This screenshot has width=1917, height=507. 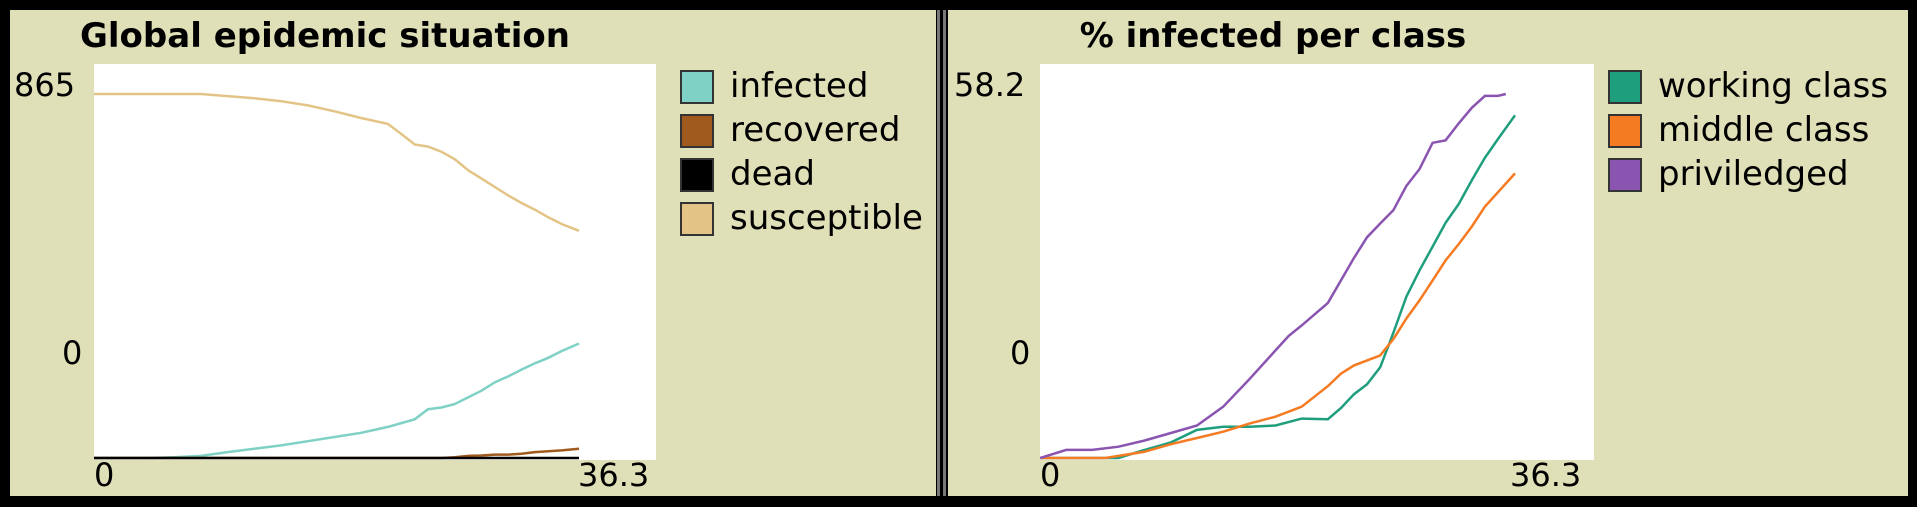 I want to click on series-line-infected, so click(x=337, y=401).